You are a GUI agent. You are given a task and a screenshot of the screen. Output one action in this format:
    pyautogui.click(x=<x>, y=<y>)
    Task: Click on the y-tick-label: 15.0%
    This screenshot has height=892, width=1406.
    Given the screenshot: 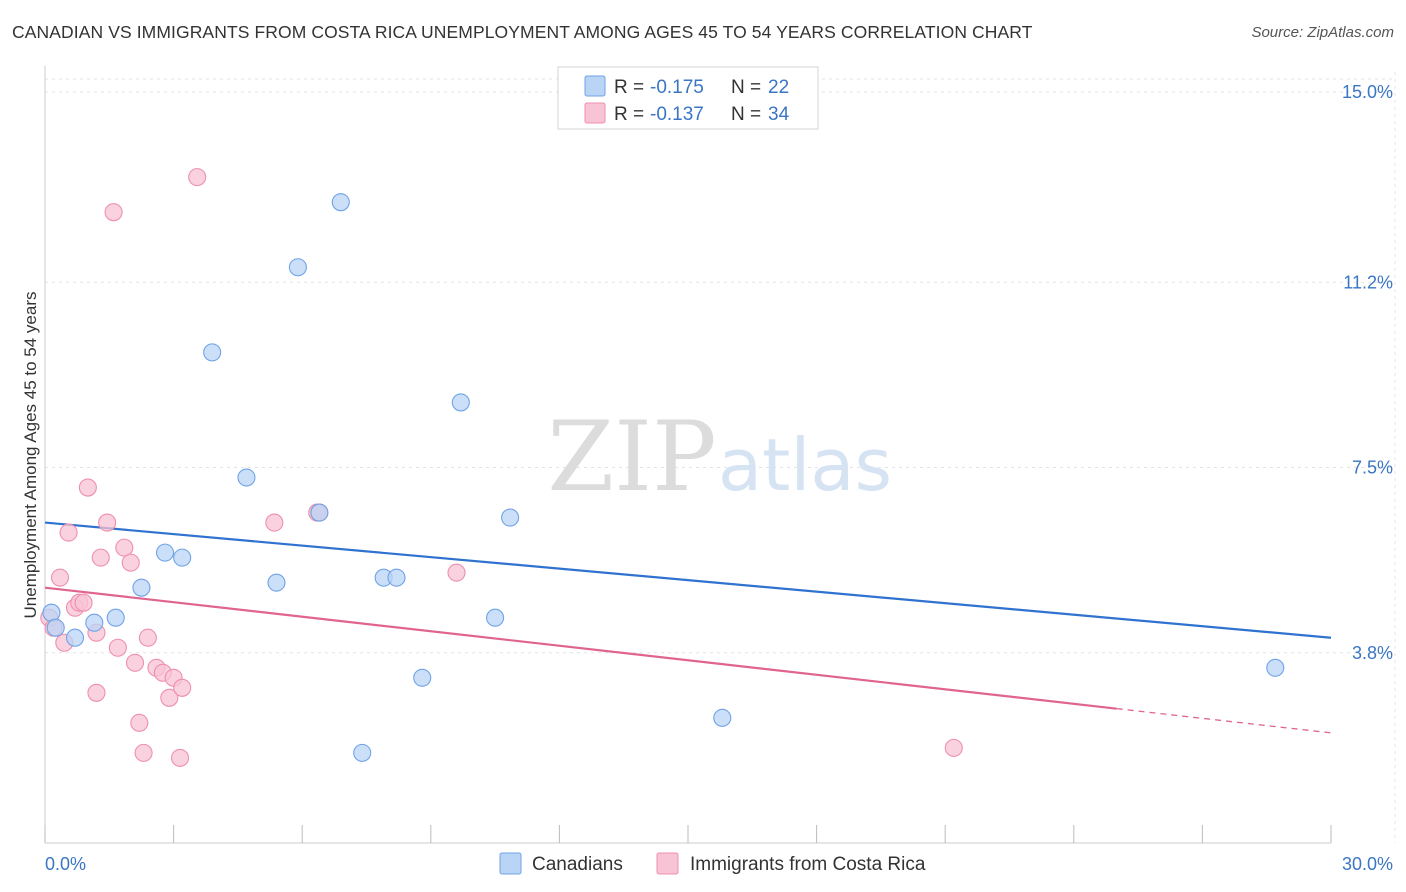 What is the action you would take?
    pyautogui.click(x=1367, y=92)
    